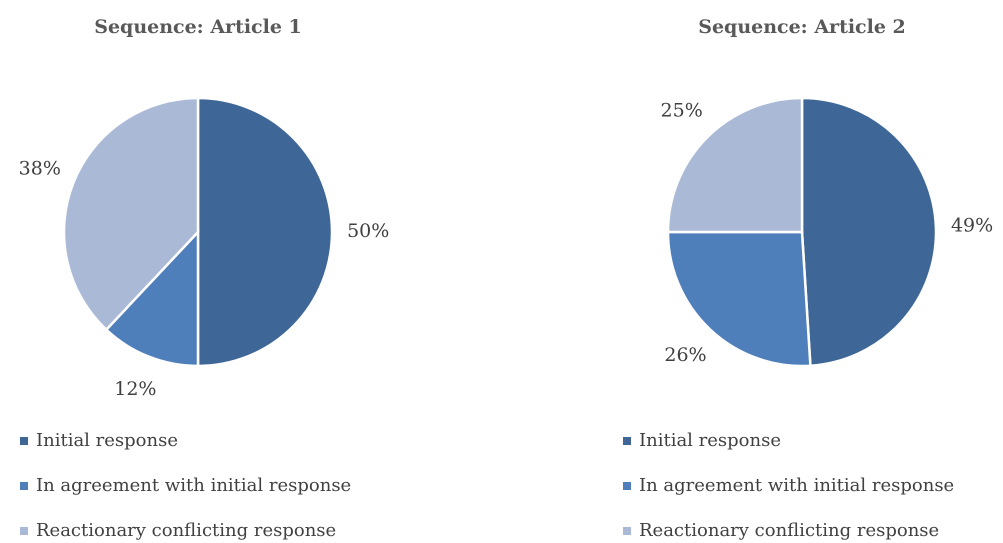 The width and height of the screenshot is (1003, 543). I want to click on chart-title: Sequence: Article 2, so click(802, 27).